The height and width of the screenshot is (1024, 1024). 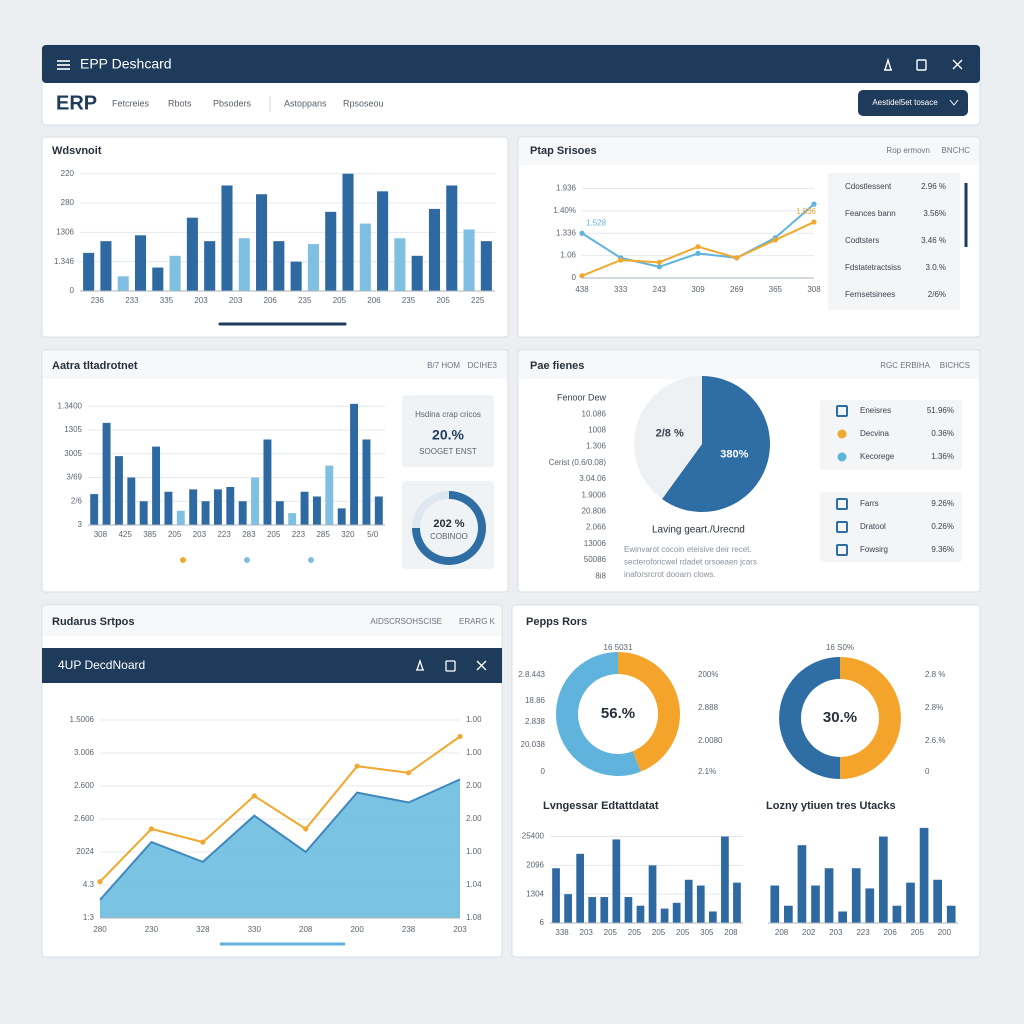 I want to click on inner-title-bar, so click(x=272, y=665).